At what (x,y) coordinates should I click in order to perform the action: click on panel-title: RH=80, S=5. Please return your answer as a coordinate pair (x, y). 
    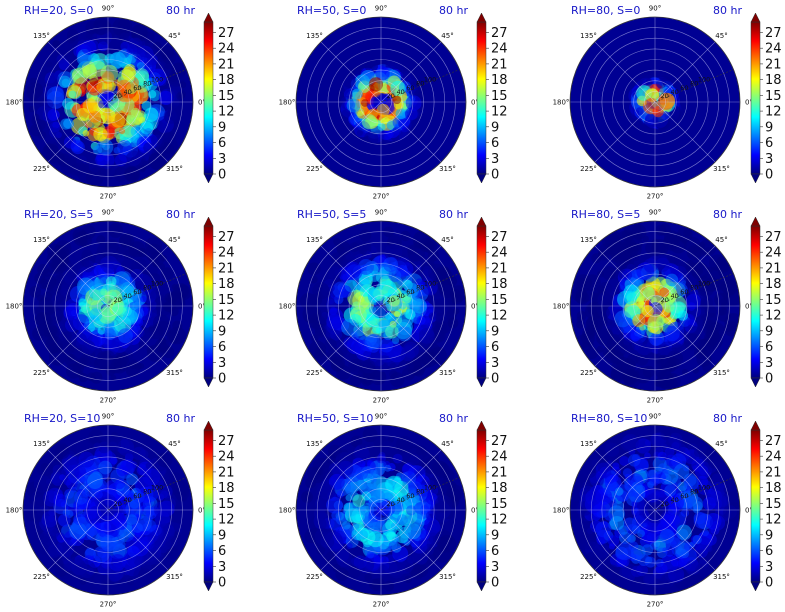
    Looking at the image, I should click on (605, 214).